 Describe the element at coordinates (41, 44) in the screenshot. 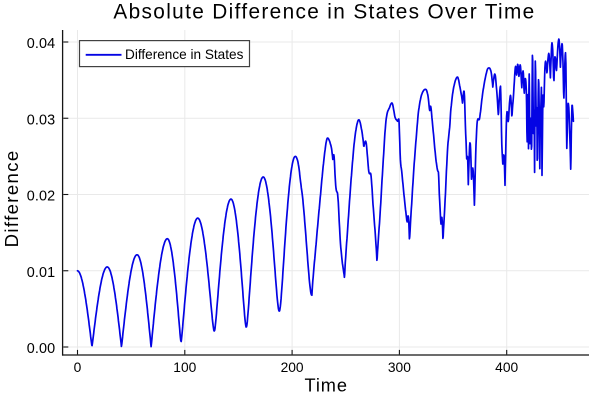

I see `svg-text: 0.04` at that location.